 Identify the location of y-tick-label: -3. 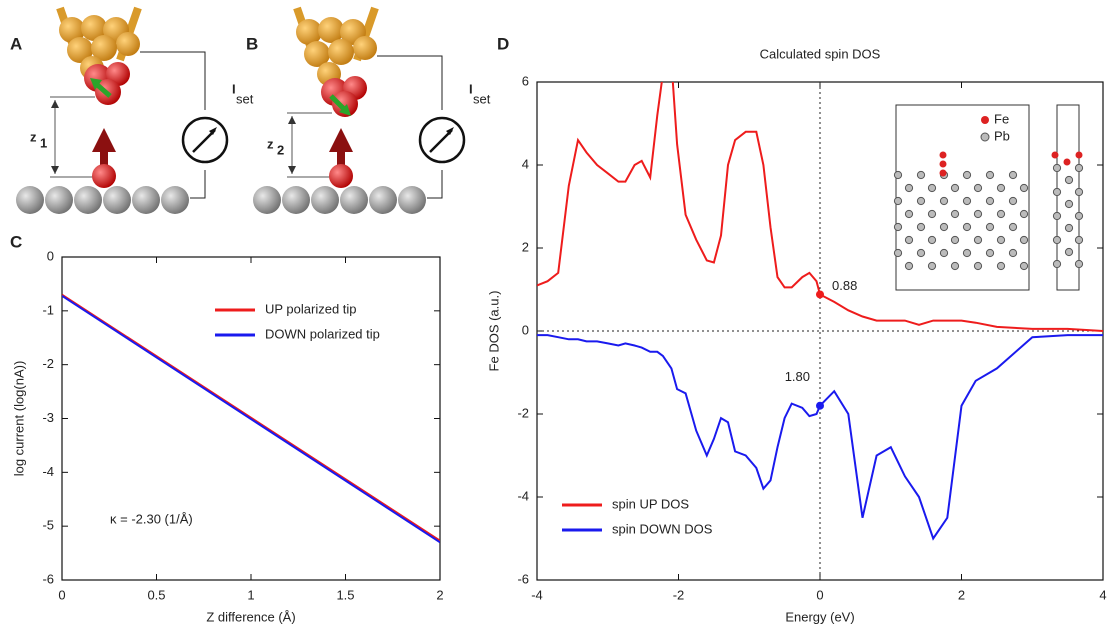
(48, 417).